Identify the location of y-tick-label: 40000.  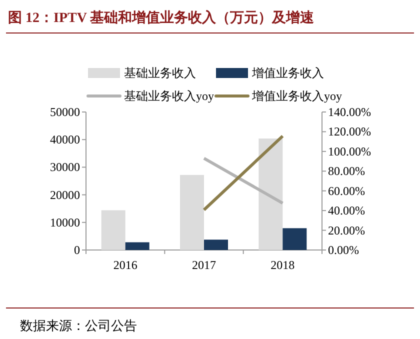
(65, 139).